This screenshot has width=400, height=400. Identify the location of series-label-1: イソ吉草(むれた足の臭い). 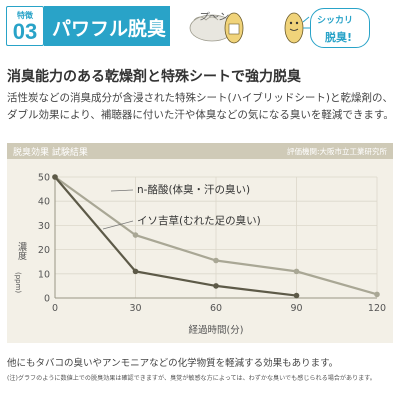
(199, 220).